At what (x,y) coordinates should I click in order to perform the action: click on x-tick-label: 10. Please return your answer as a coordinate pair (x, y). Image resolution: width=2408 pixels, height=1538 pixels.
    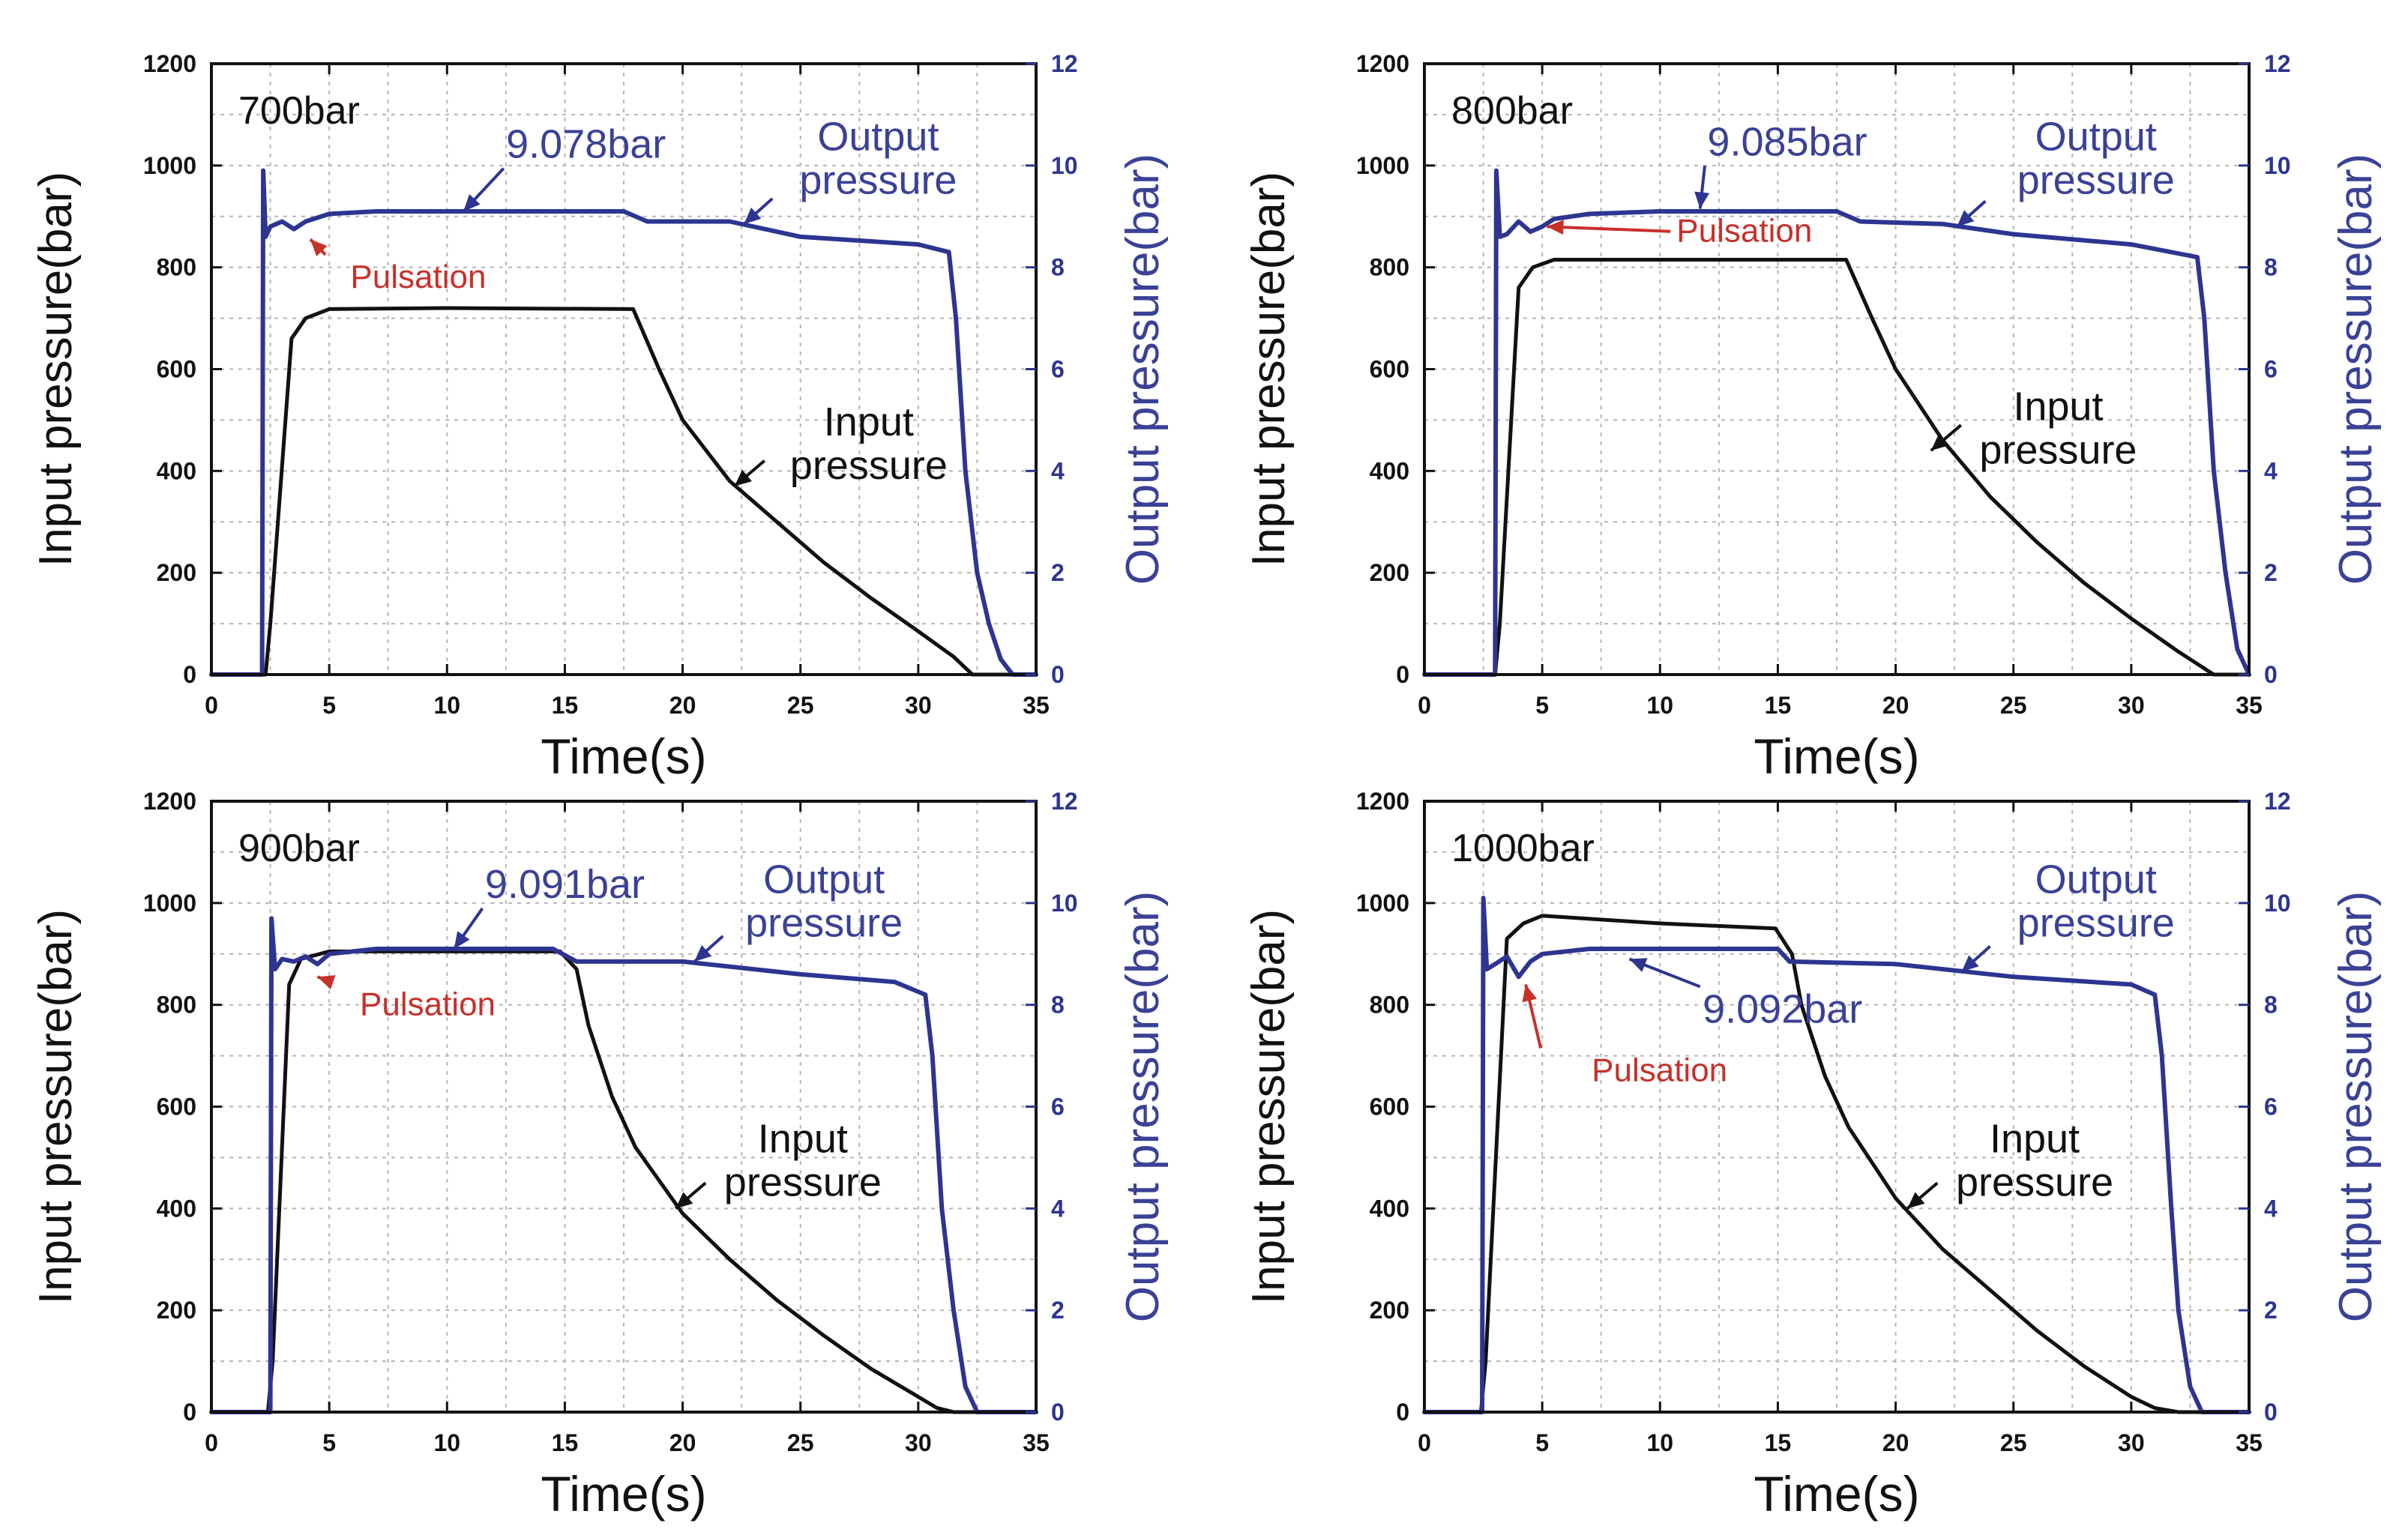
    Looking at the image, I should click on (446, 1442).